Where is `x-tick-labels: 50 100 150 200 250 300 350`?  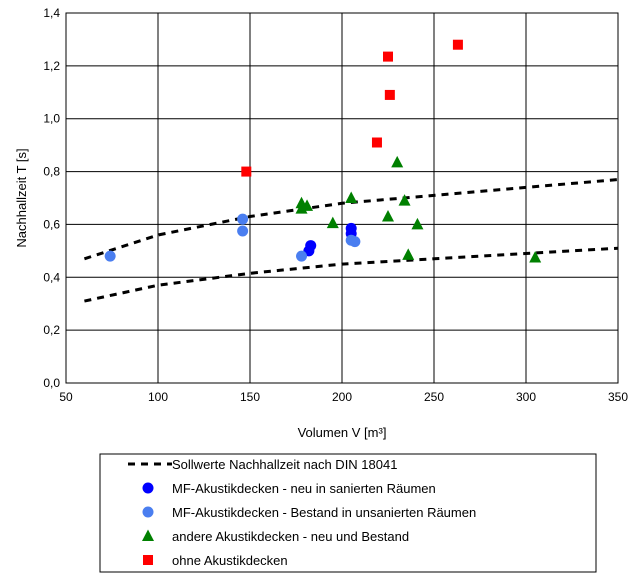
x-tick-labels: 50 100 150 200 250 300 350 is located at coordinates (343, 397).